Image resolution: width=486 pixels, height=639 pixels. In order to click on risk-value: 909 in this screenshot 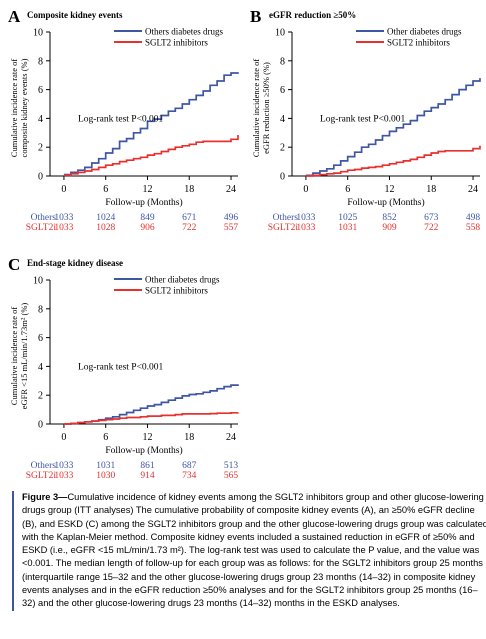, I will do `click(389, 228)`.